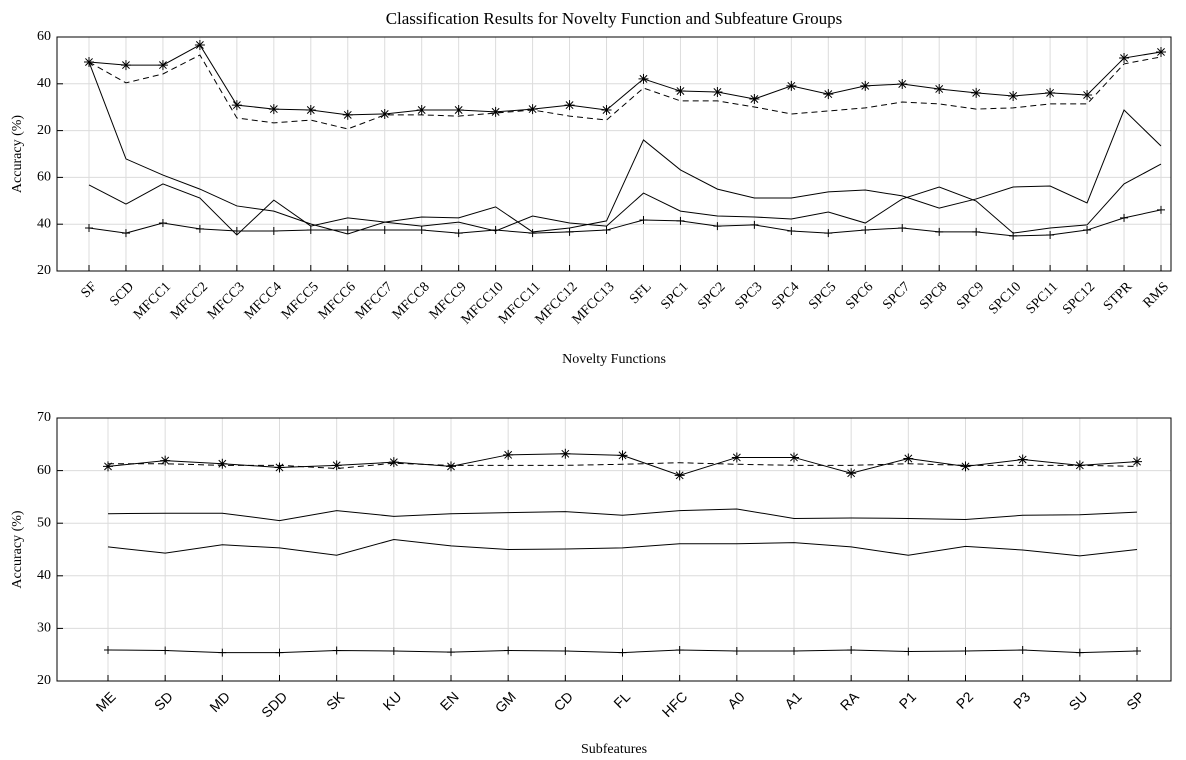  Describe the element at coordinates (850, 701) in the screenshot. I see `x-tick-label: RA` at that location.